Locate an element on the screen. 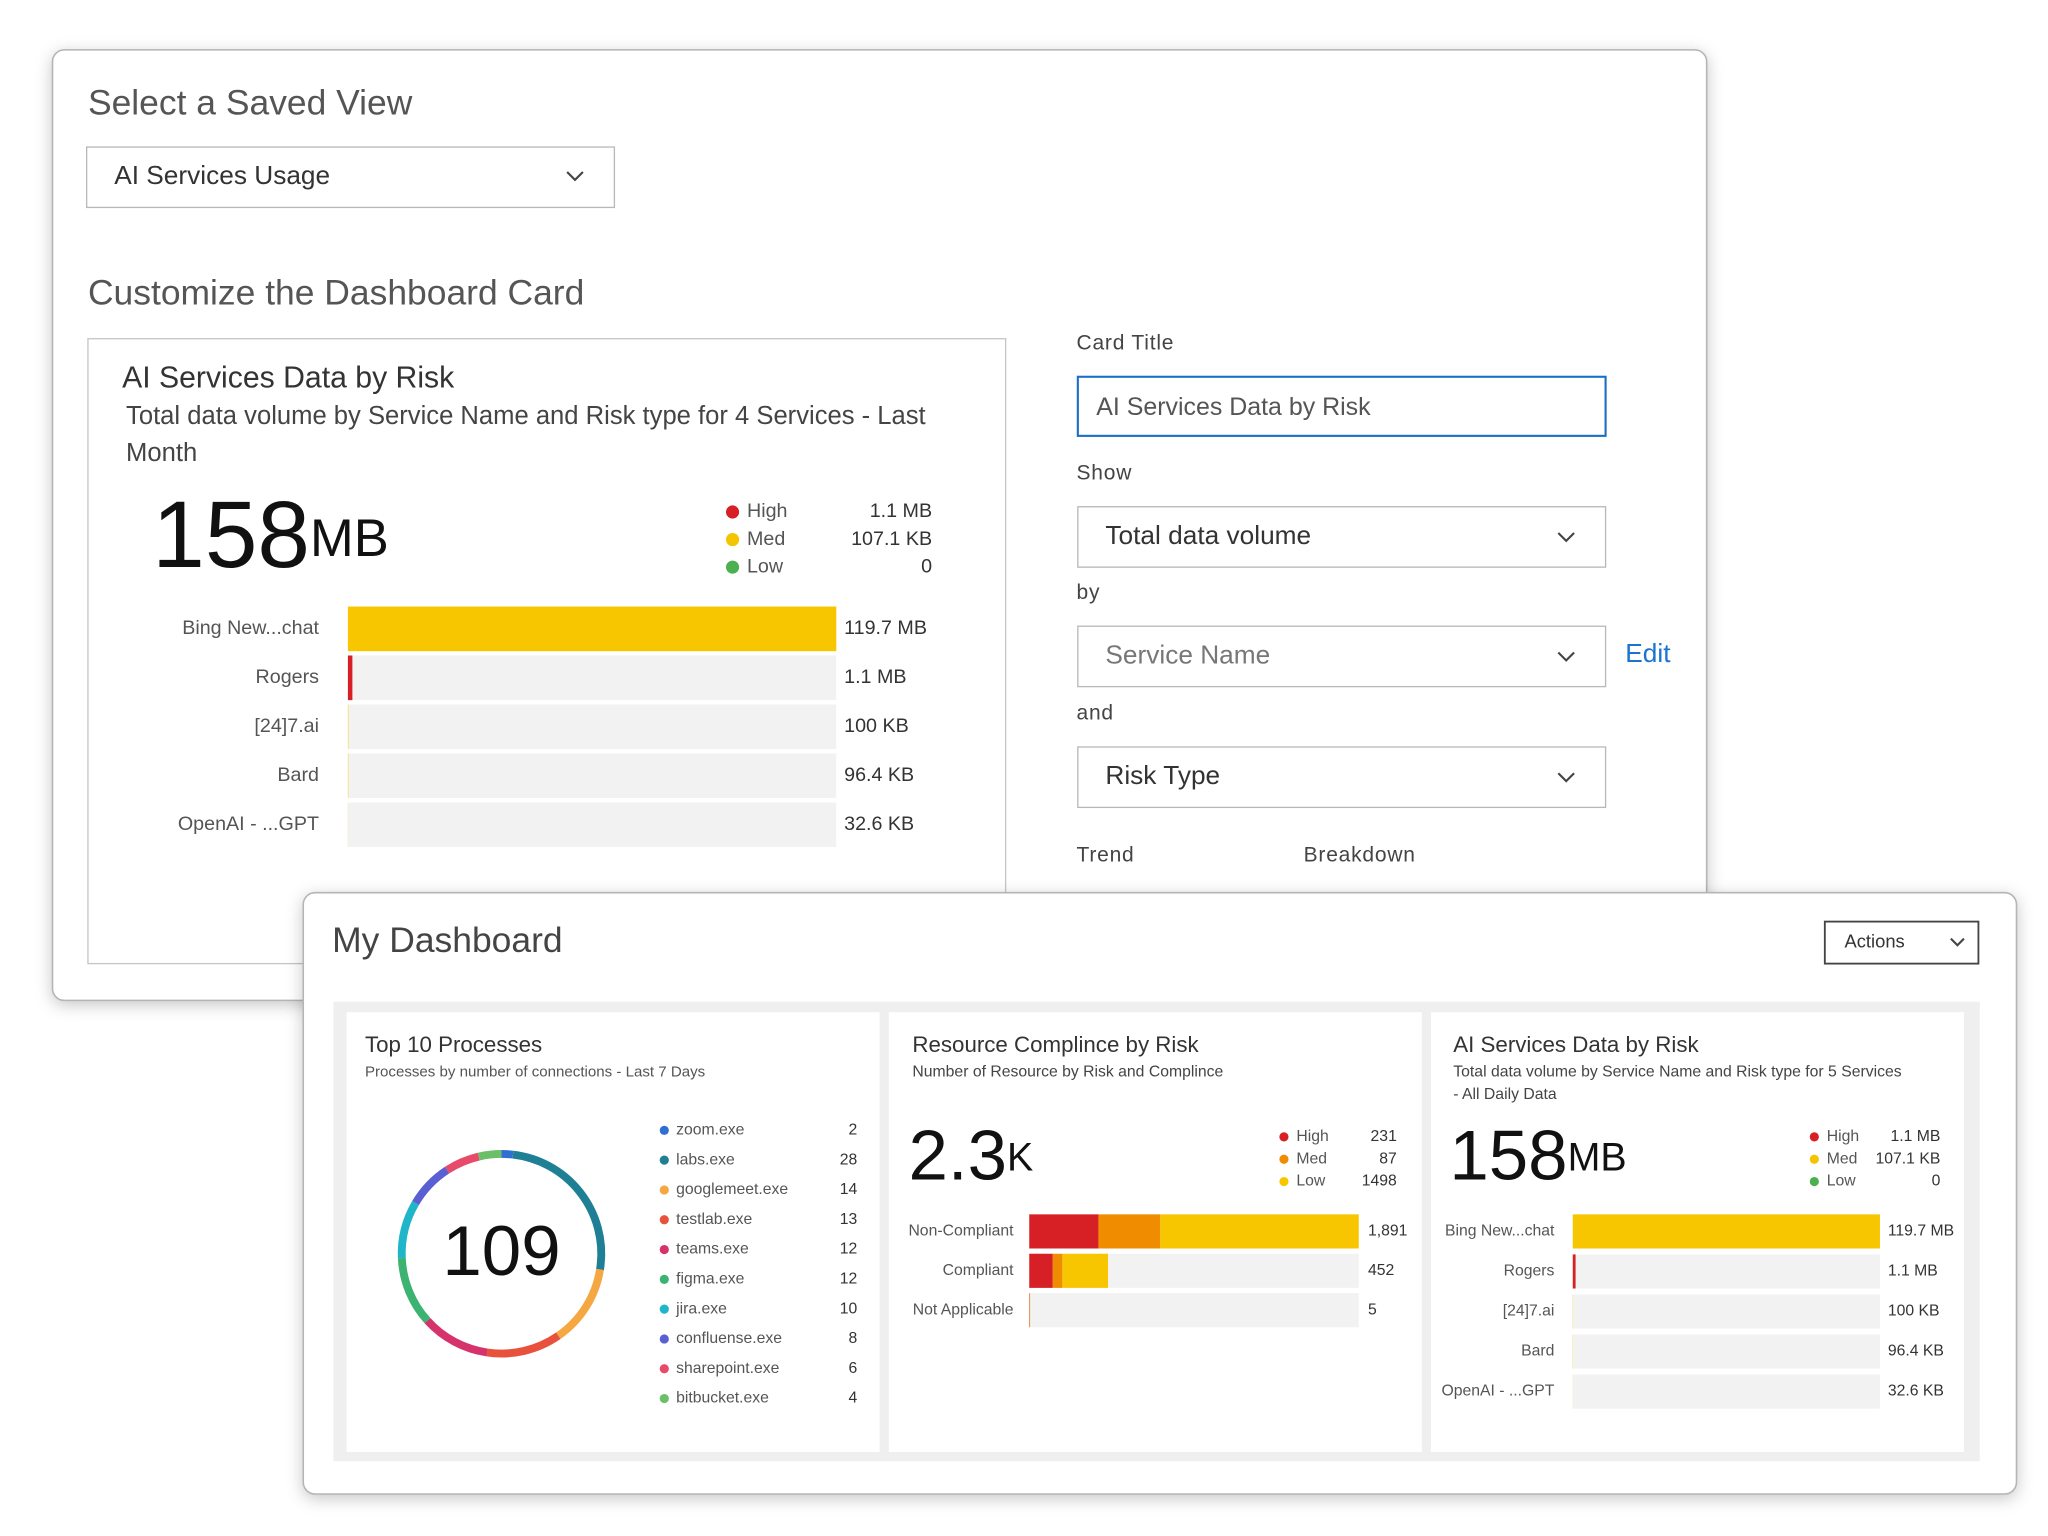 The image size is (2048, 1536). donut-segment is located at coordinates (501, 1254).